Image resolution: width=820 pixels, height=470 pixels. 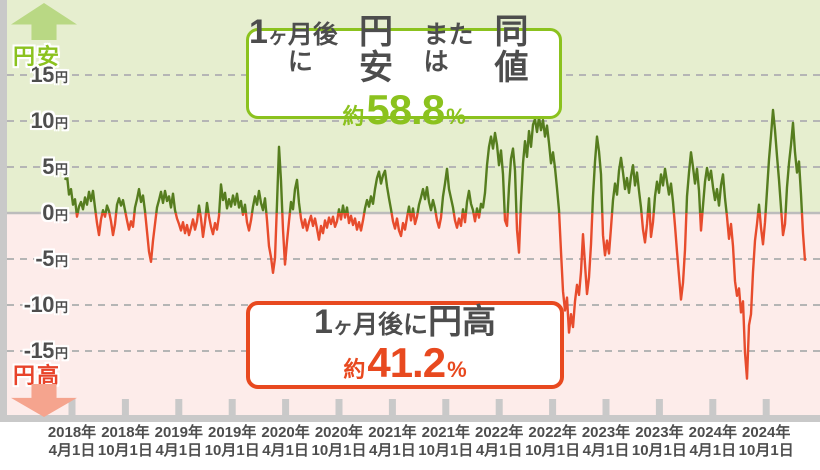 What do you see at coordinates (37, 375) in the screenshot?
I see `region-label-yen-stronger: 円高` at bounding box center [37, 375].